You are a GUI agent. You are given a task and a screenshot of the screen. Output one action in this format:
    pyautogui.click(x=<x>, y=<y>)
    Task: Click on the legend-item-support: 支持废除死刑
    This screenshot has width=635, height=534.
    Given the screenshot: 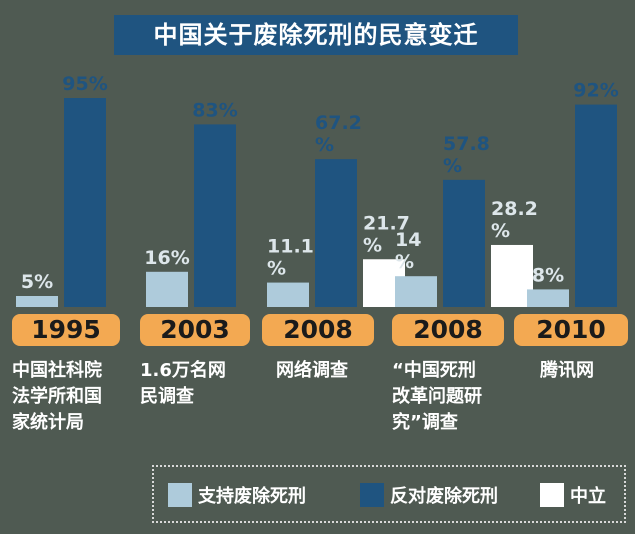 What is the action you would take?
    pyautogui.click(x=237, y=495)
    